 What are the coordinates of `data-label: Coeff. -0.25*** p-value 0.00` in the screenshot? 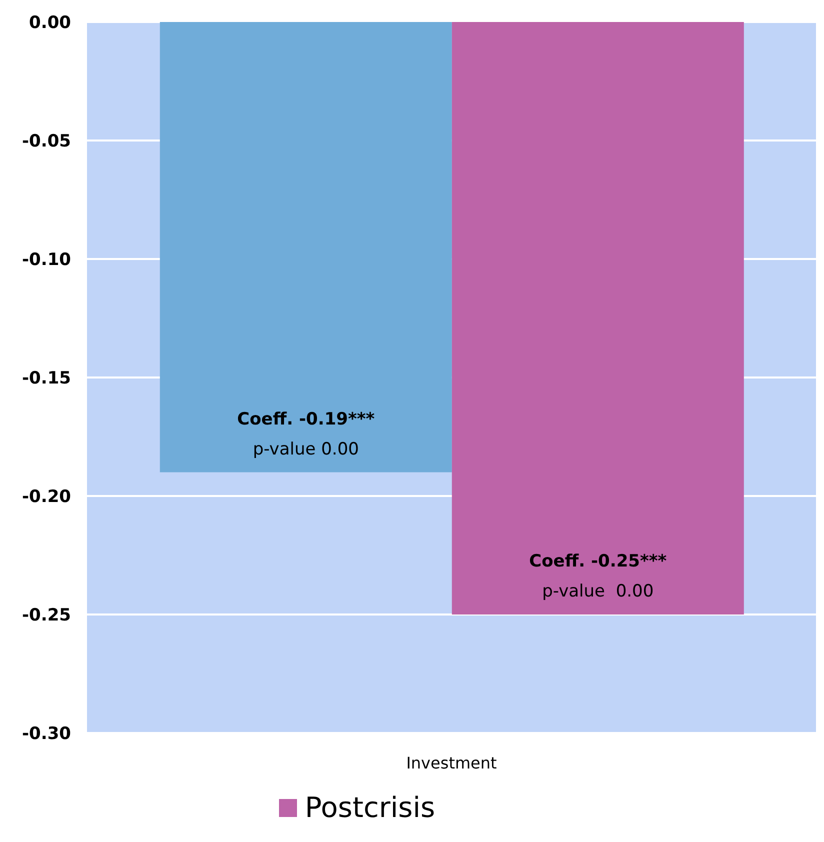 It's located at (598, 577).